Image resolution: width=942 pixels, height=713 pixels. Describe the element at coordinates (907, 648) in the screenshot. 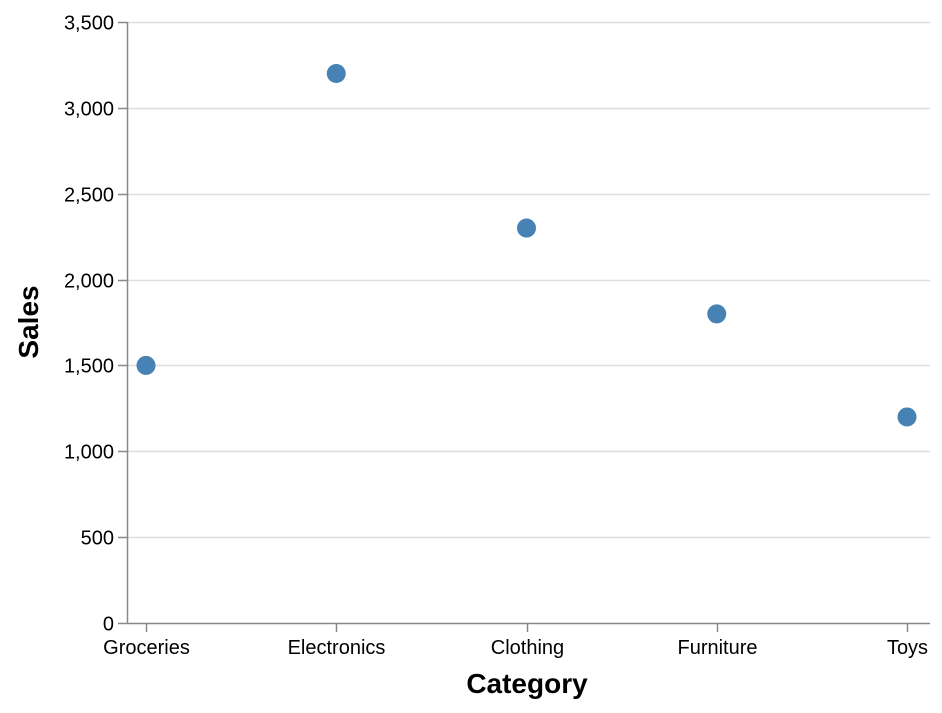

I see `x-tick-label: Toys` at that location.